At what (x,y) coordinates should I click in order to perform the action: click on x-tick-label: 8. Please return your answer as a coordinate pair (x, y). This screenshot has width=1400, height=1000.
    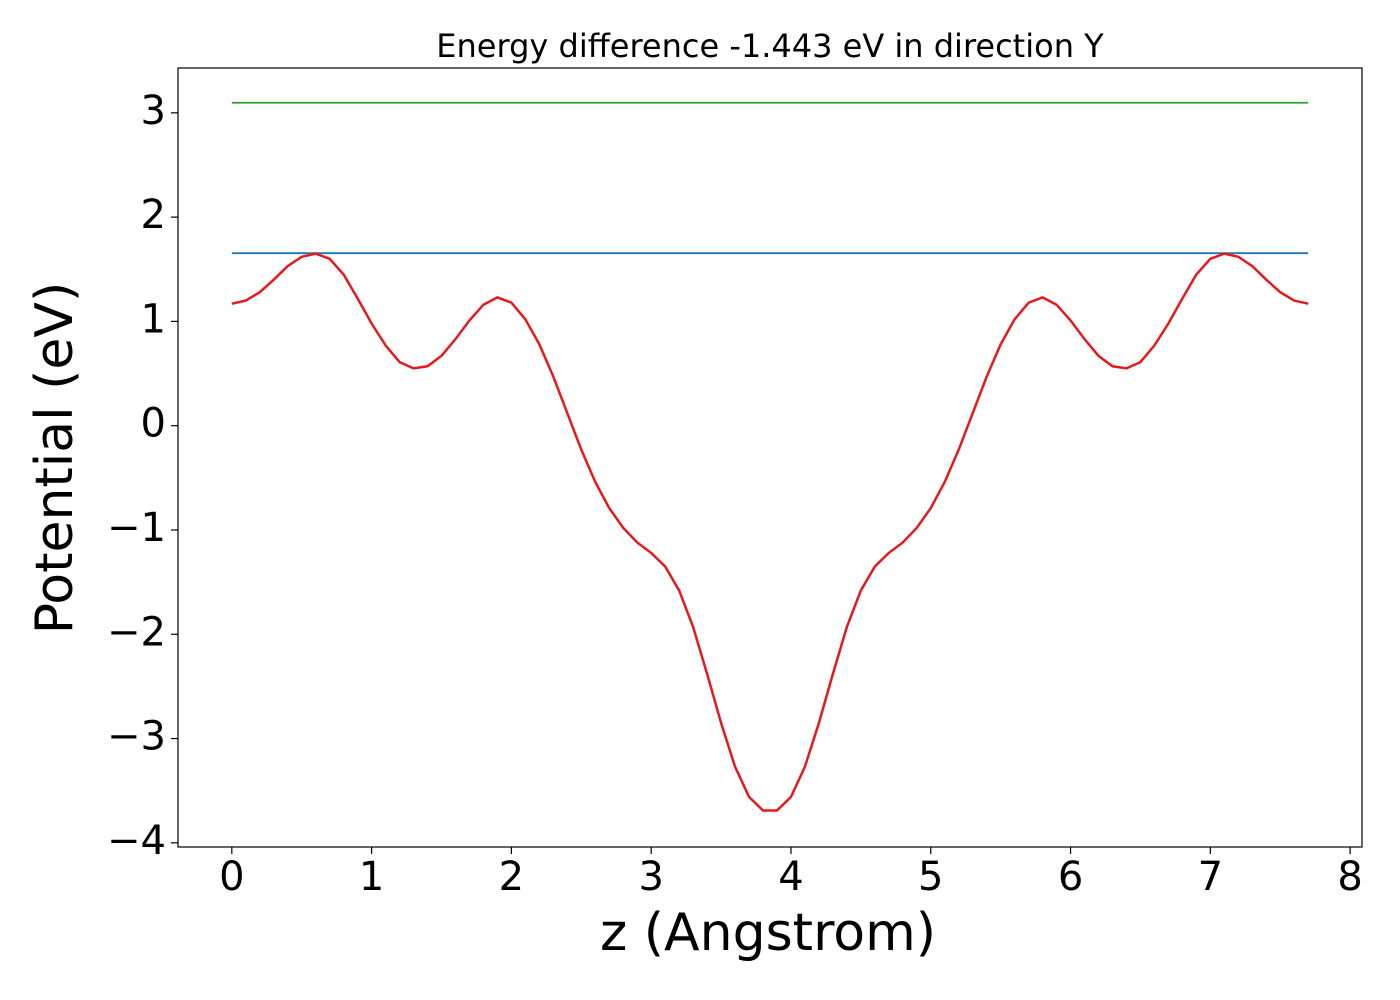
    Looking at the image, I should click on (1349, 877).